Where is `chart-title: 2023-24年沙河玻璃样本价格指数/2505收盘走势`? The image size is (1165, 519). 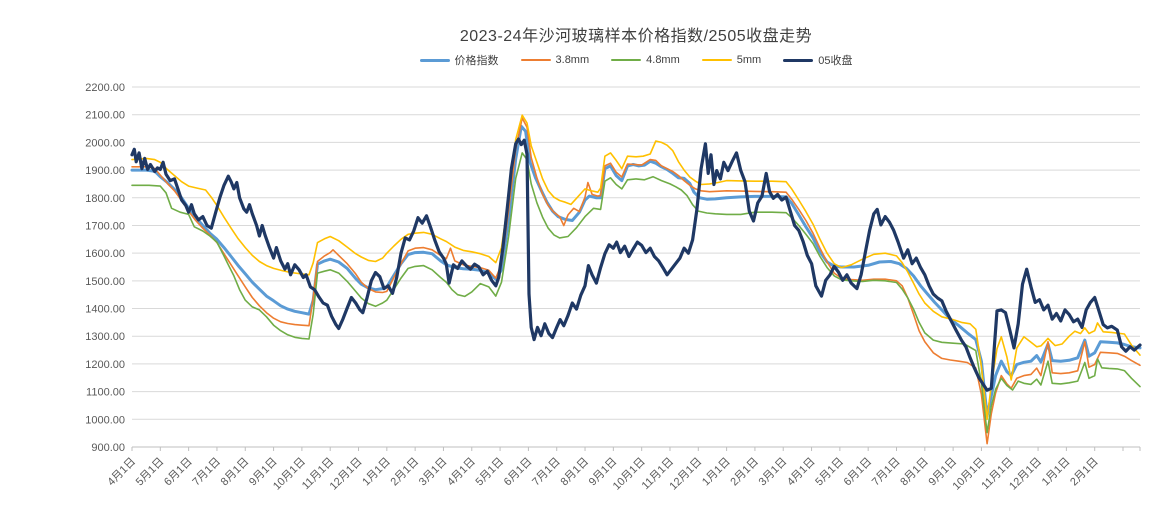 chart-title: 2023-24年沙河玻璃样本价格指数/2505收盘走势 is located at coordinates (636, 36).